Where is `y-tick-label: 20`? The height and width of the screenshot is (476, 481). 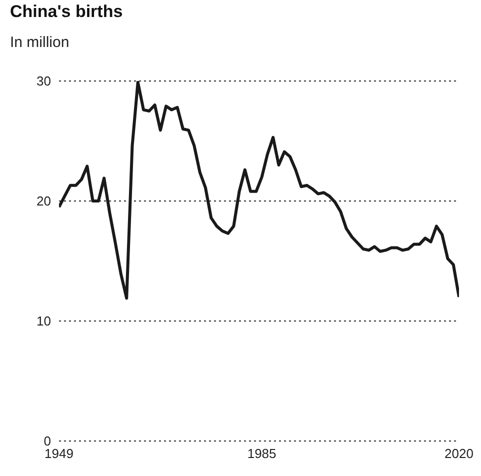
y-tick-label: 20 is located at coordinates (43, 201).